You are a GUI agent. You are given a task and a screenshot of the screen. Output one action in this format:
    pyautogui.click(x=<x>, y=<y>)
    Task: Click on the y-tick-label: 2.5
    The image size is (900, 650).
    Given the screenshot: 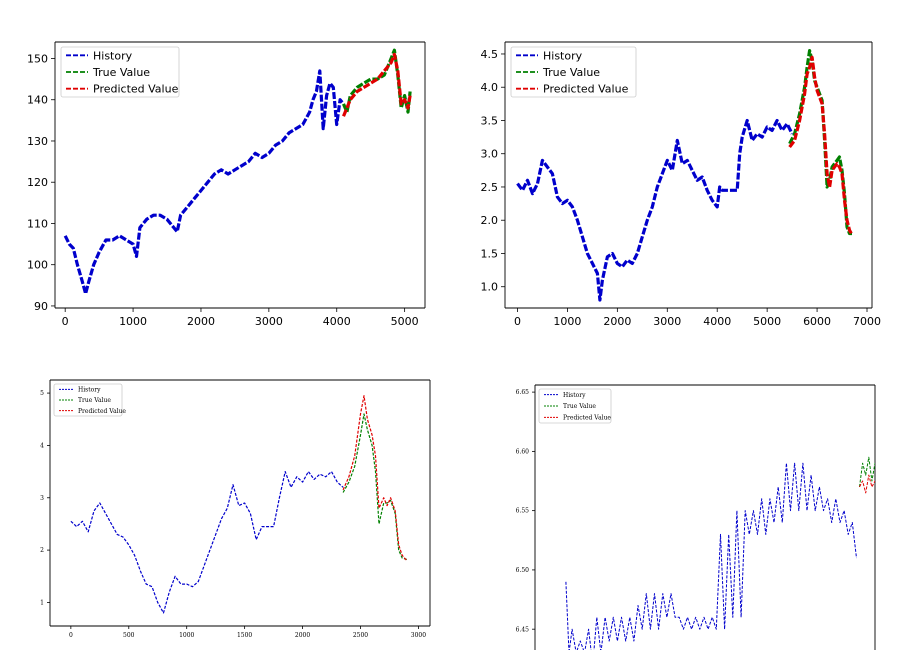 What is the action you would take?
    pyautogui.click(x=490, y=187)
    